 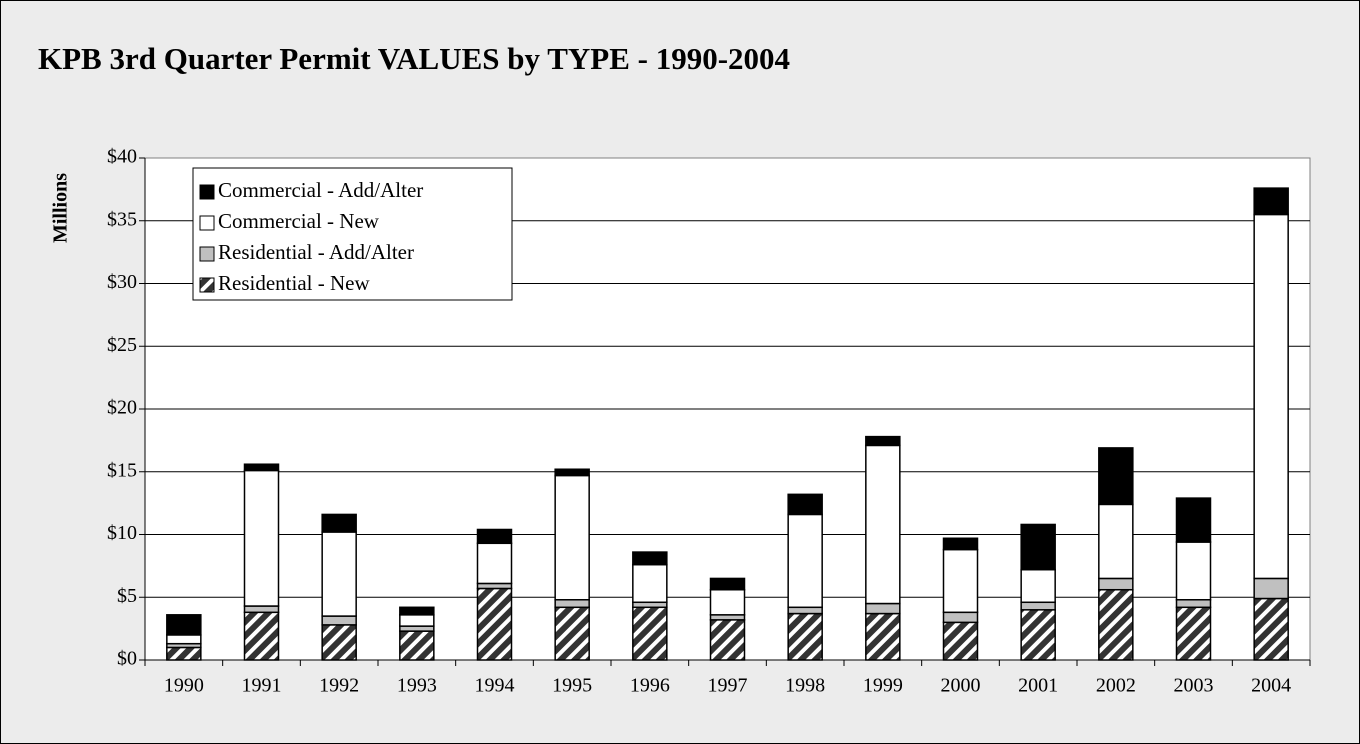 I want to click on legend-box, so click(x=352, y=234).